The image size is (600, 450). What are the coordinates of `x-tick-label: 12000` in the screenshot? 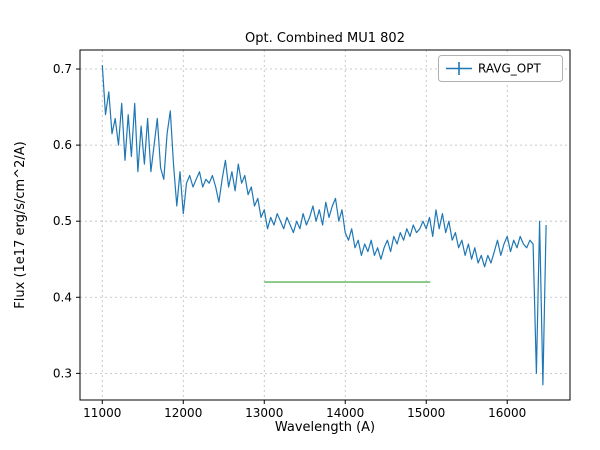 It's located at (183, 413).